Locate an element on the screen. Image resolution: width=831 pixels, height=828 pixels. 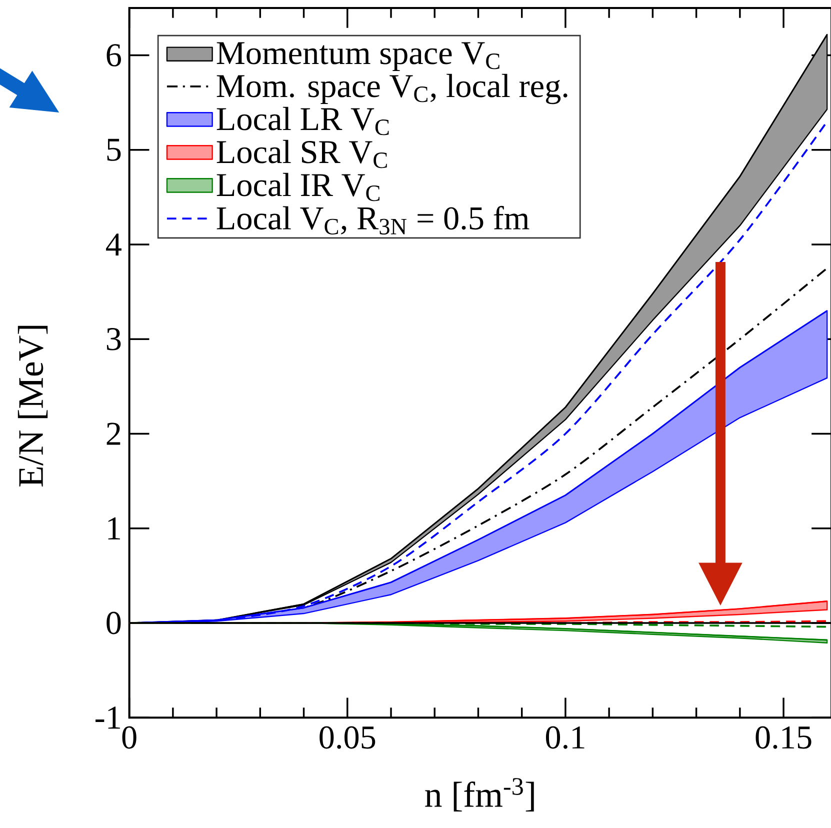
legend-label: Local SR V$_{C}$ is located at coordinates (301, 154).